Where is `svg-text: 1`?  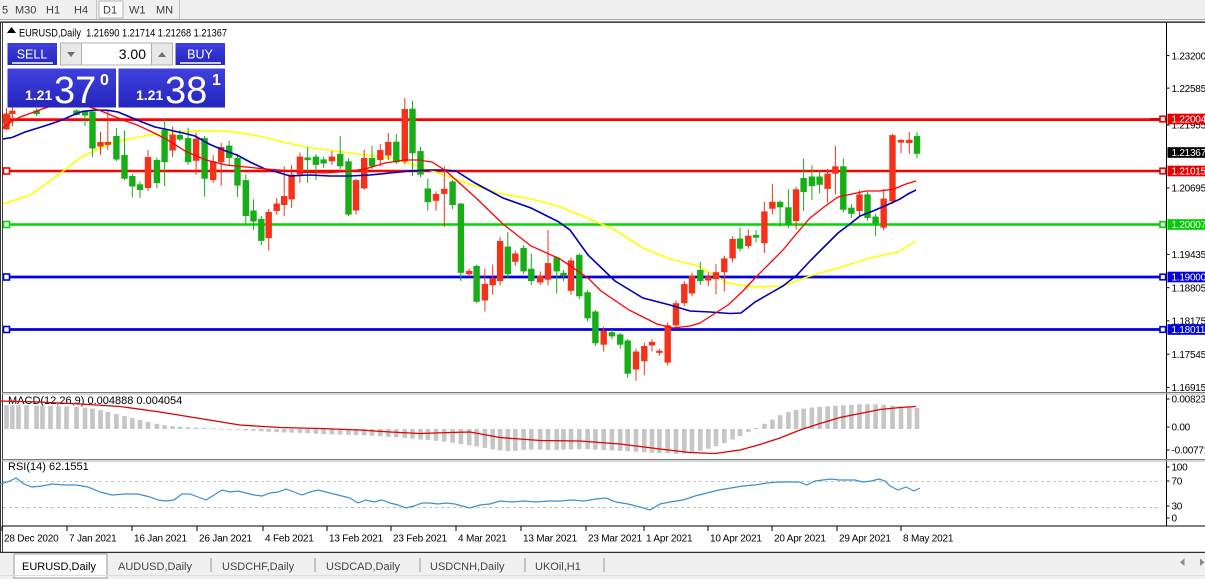
svg-text: 1 is located at coordinates (216, 80).